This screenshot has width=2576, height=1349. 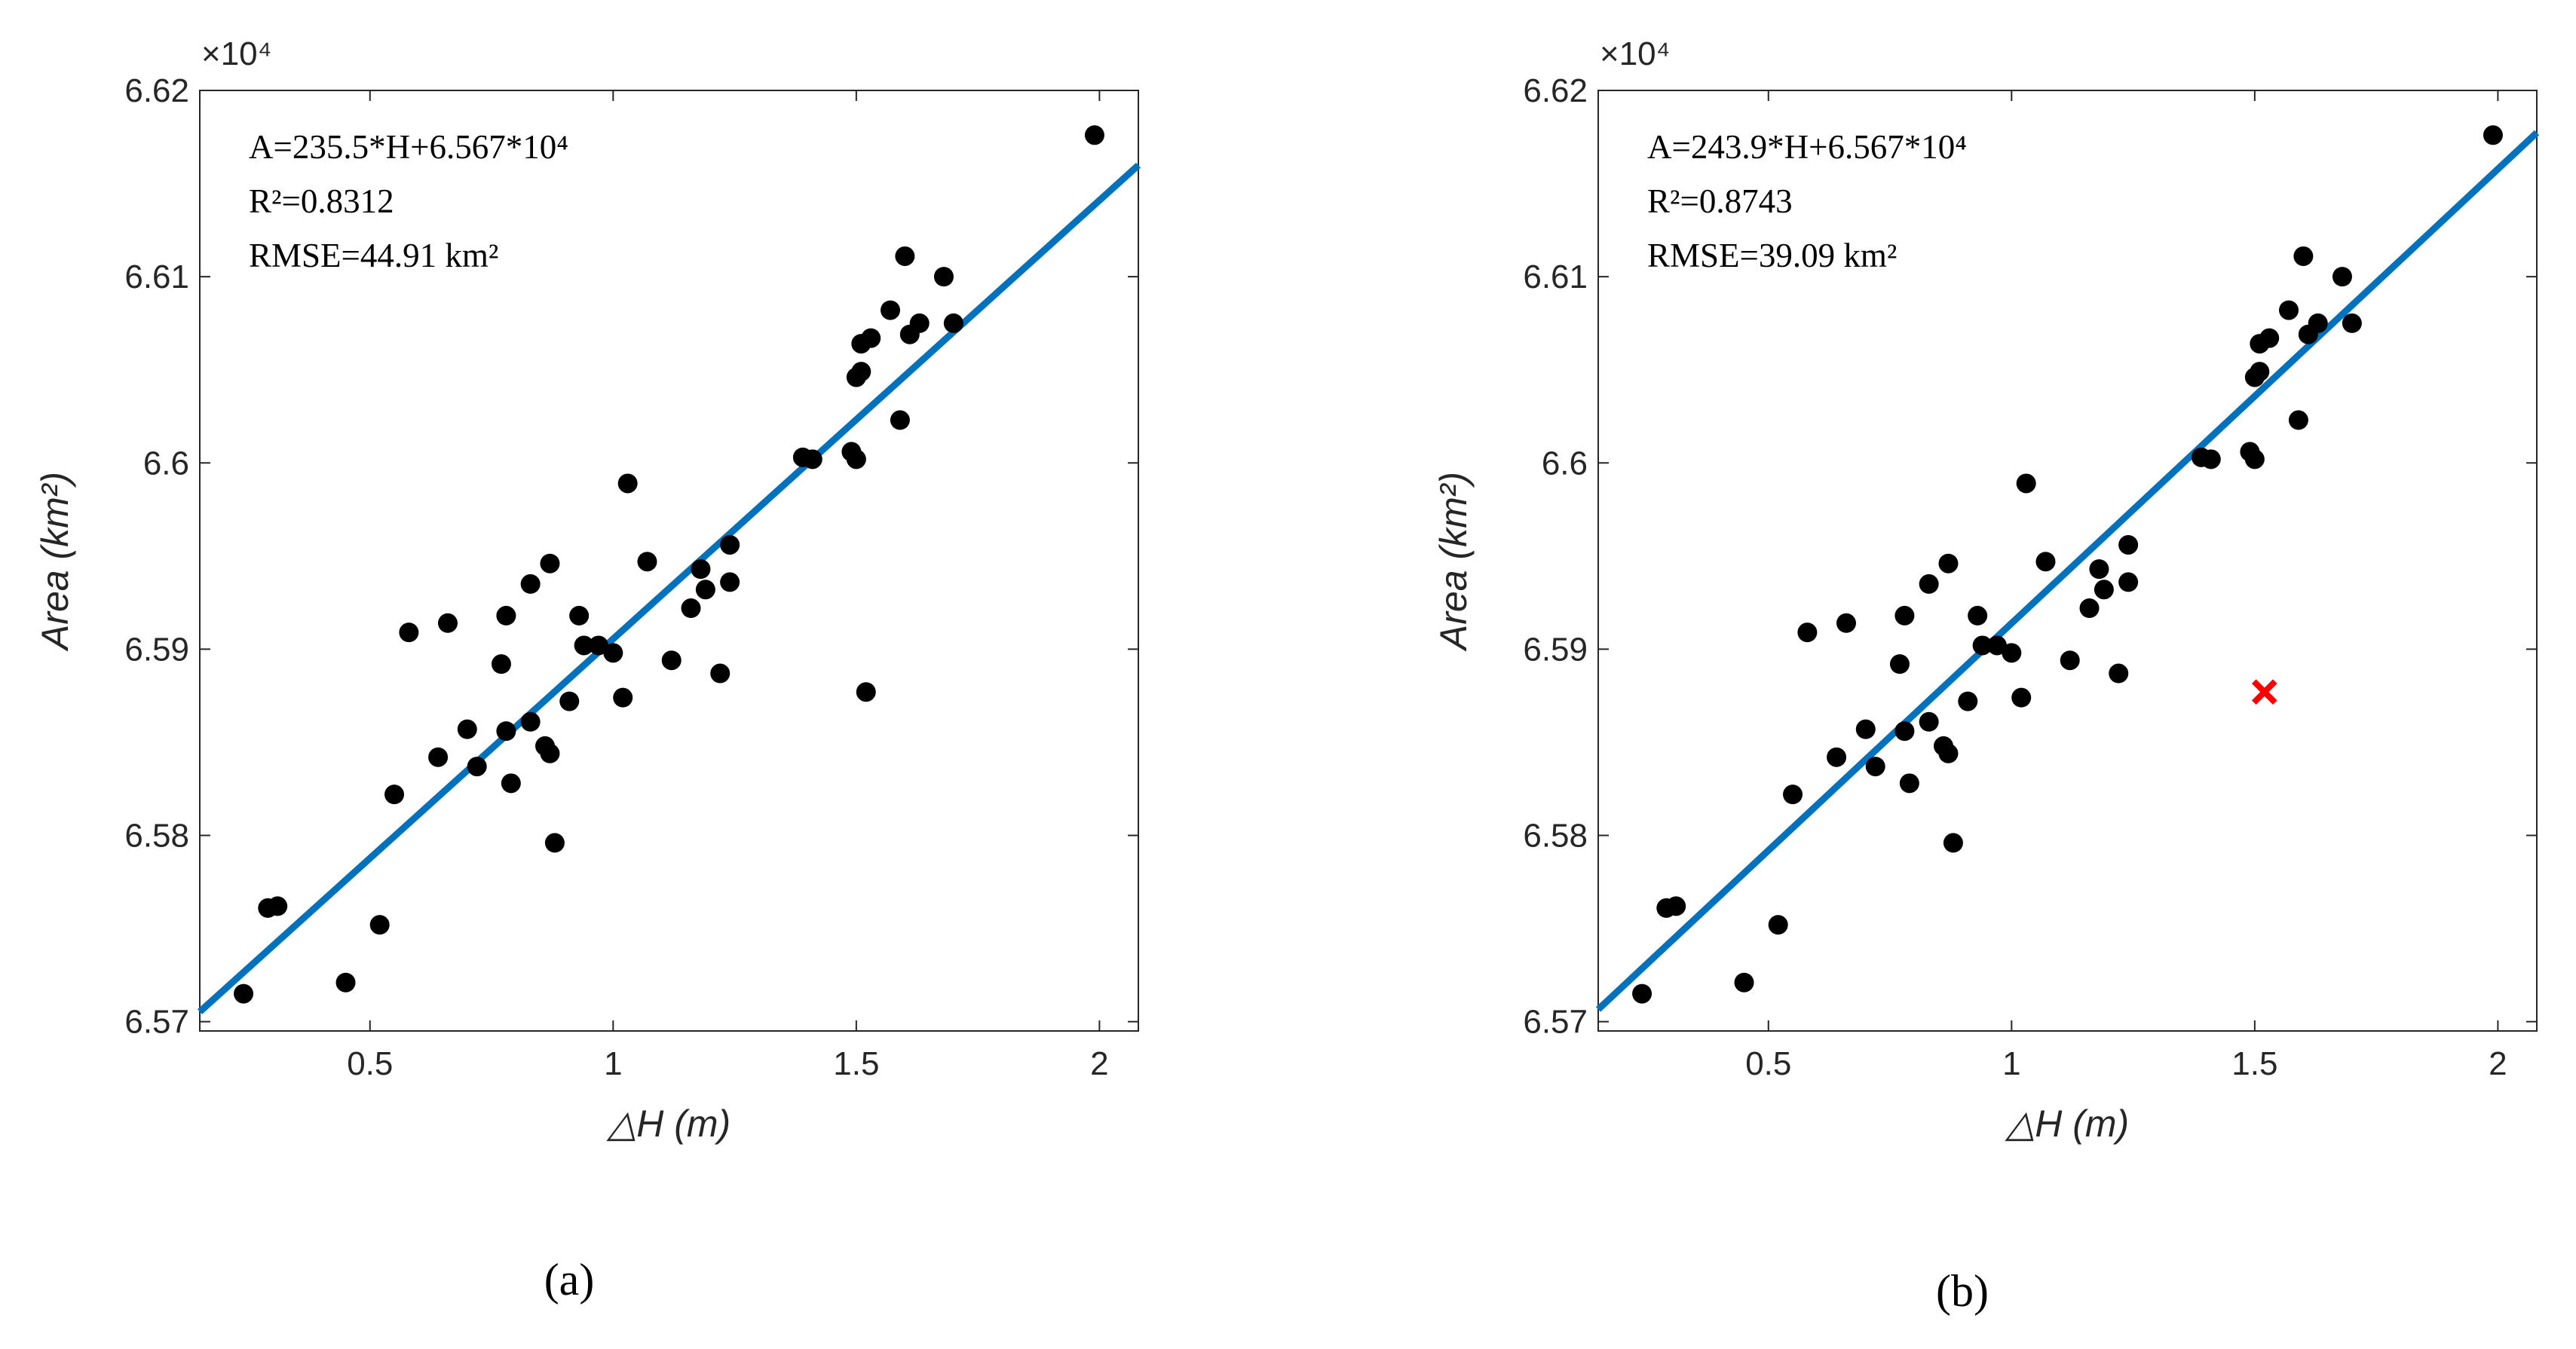 I want to click on y-tick-label: 6.58, so click(x=1555, y=837).